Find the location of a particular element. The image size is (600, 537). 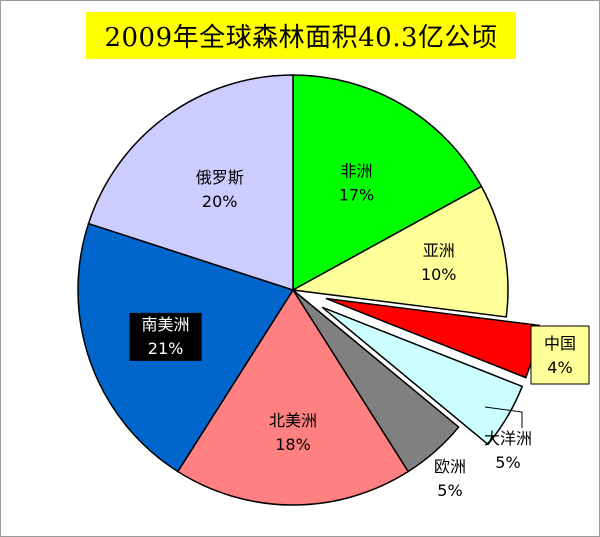

slice-percent: 4% is located at coordinates (559, 367).